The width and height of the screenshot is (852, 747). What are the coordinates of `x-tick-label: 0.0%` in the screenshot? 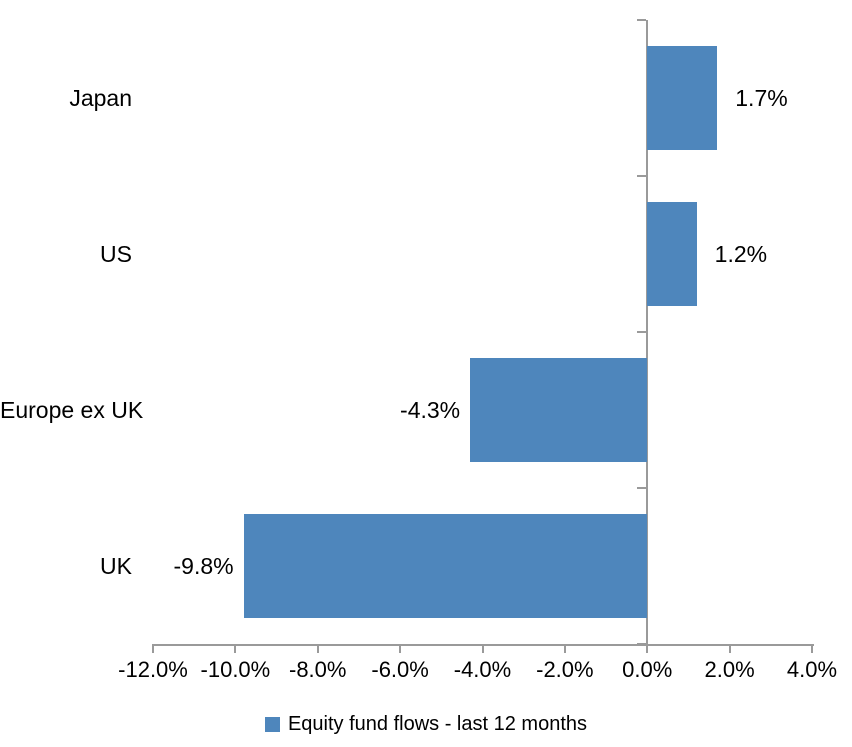 It's located at (647, 669).